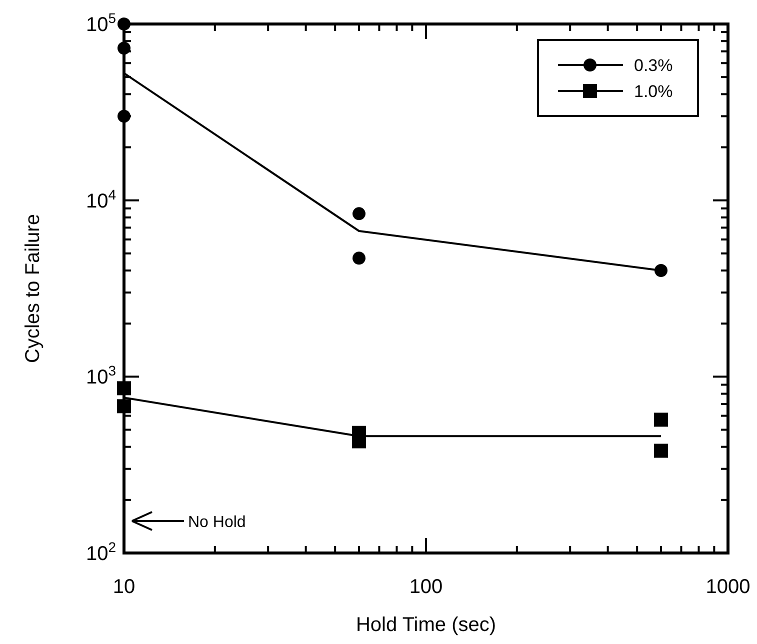 The image size is (757, 644). What do you see at coordinates (101, 199) in the screenshot?
I see `y-tick-label: 10$^{4}$` at bounding box center [101, 199].